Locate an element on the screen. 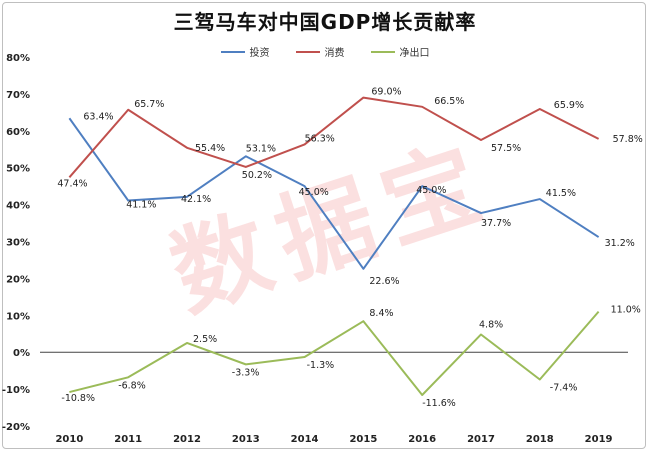  legend-swatch-consumption is located at coordinates (307, 51).